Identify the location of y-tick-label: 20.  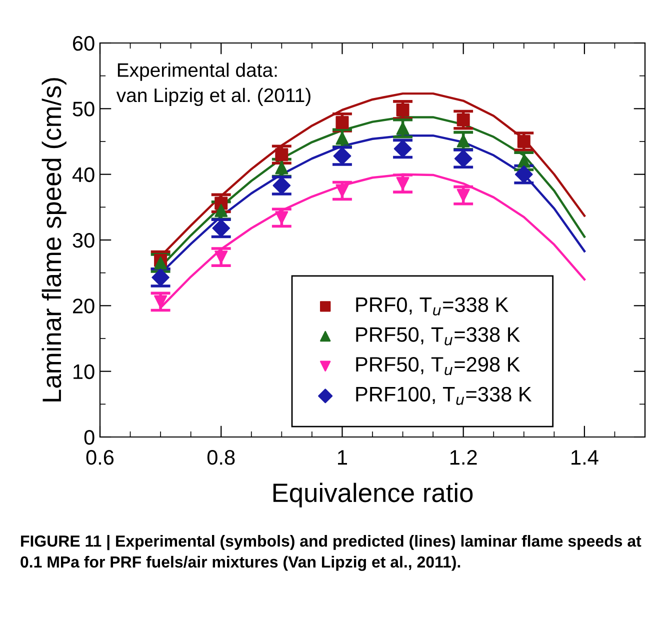
(83, 306).